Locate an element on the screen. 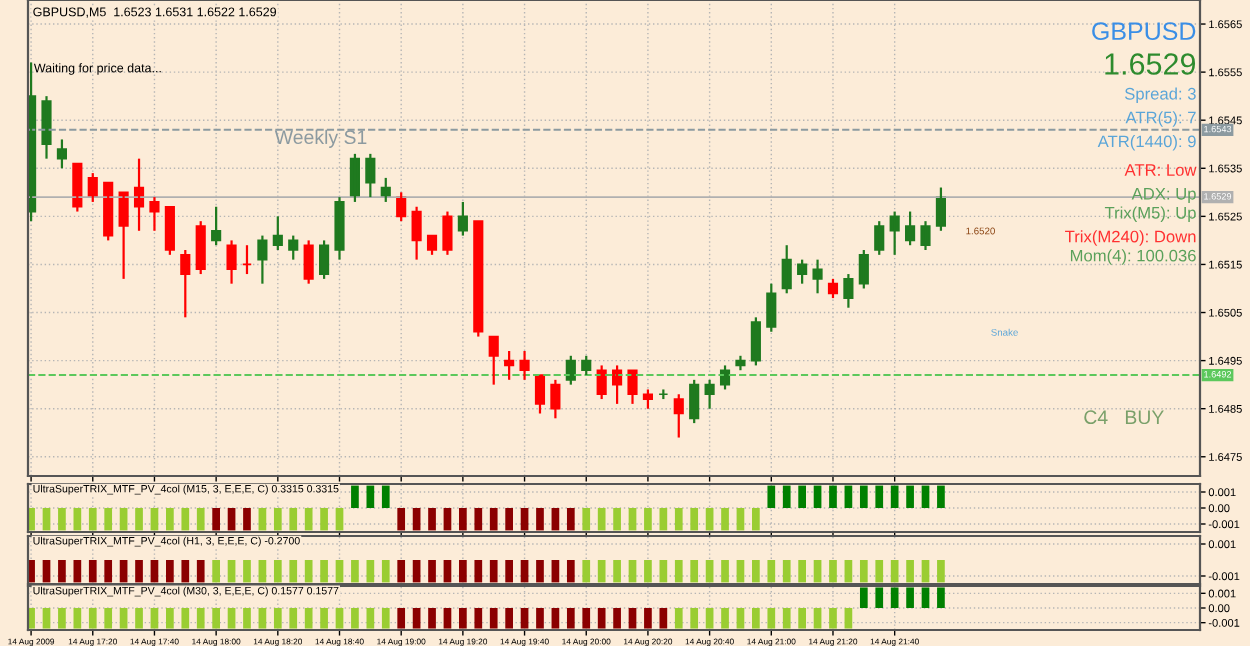 This screenshot has width=1250, height=646. annotation: 1.6529 is located at coordinates (1150, 64).